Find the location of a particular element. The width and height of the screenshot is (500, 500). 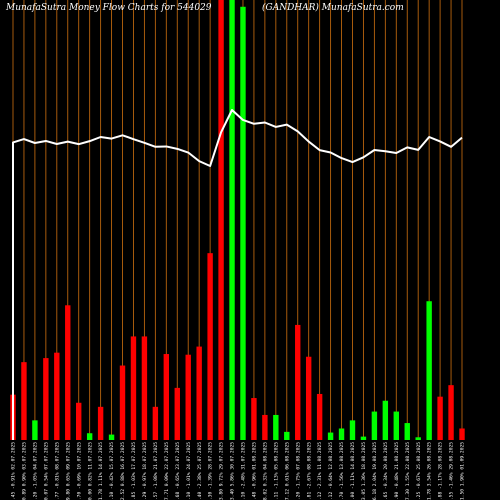

tick-label-15.07.2025: 161.10 -0.42% 15.07.2025 is located at coordinates (112, 471).